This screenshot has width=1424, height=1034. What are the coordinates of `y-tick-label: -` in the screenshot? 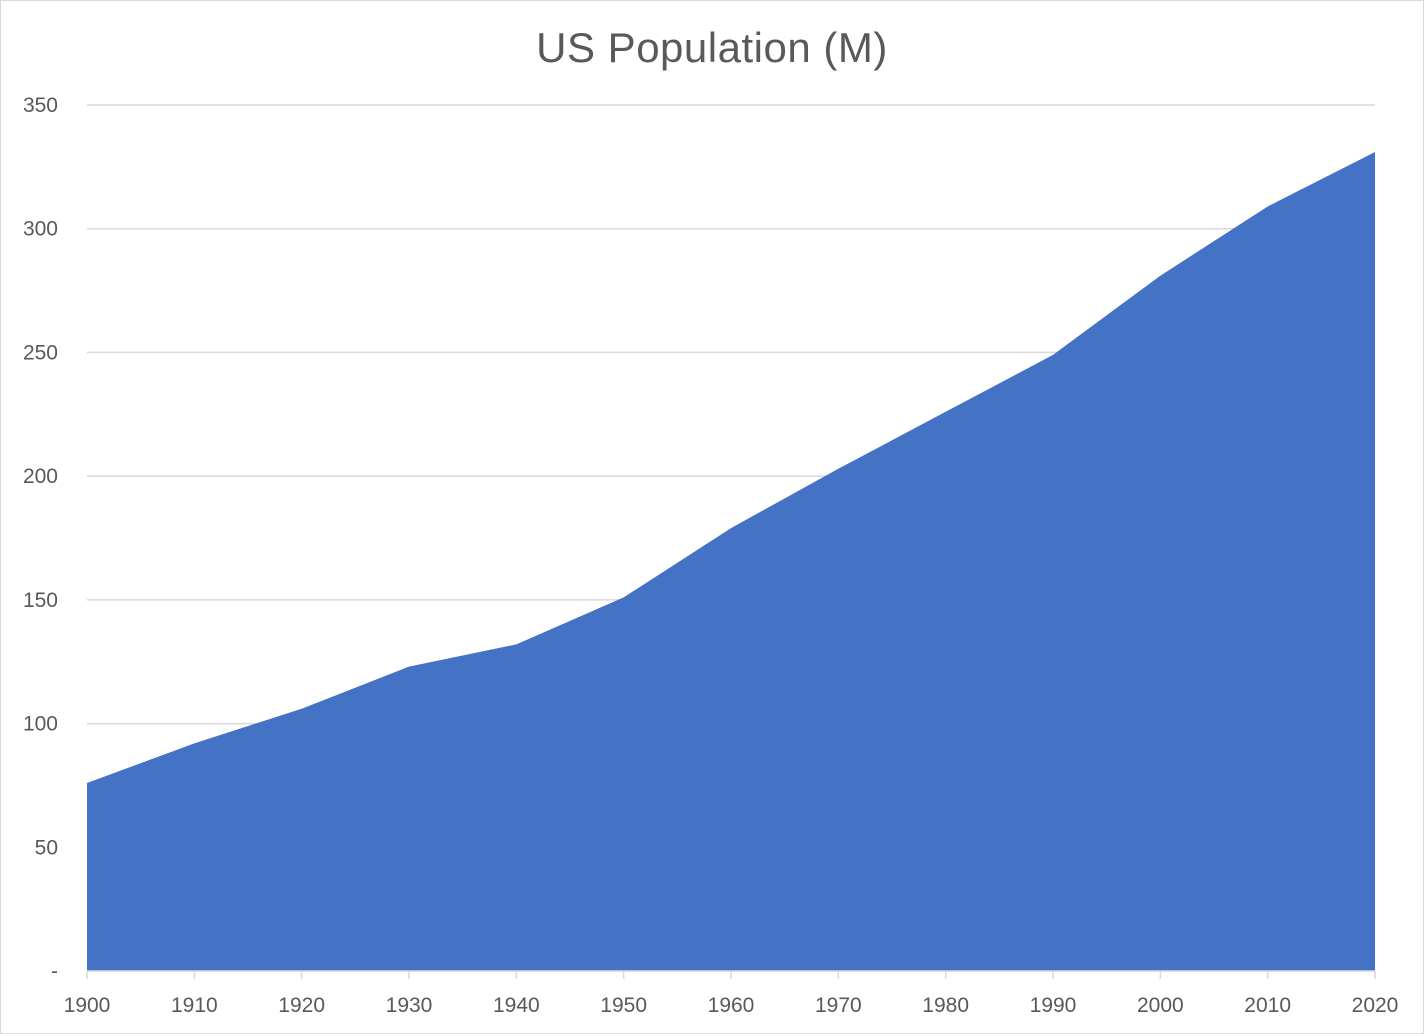 It's located at (54, 971).